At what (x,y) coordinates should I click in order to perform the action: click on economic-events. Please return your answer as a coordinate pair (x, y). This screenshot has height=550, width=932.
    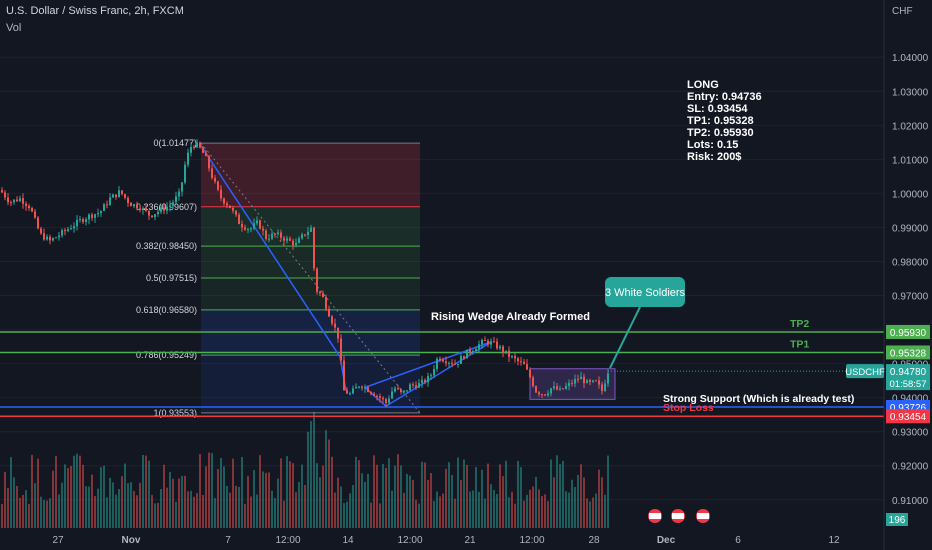
    Looking at the image, I should click on (679, 516).